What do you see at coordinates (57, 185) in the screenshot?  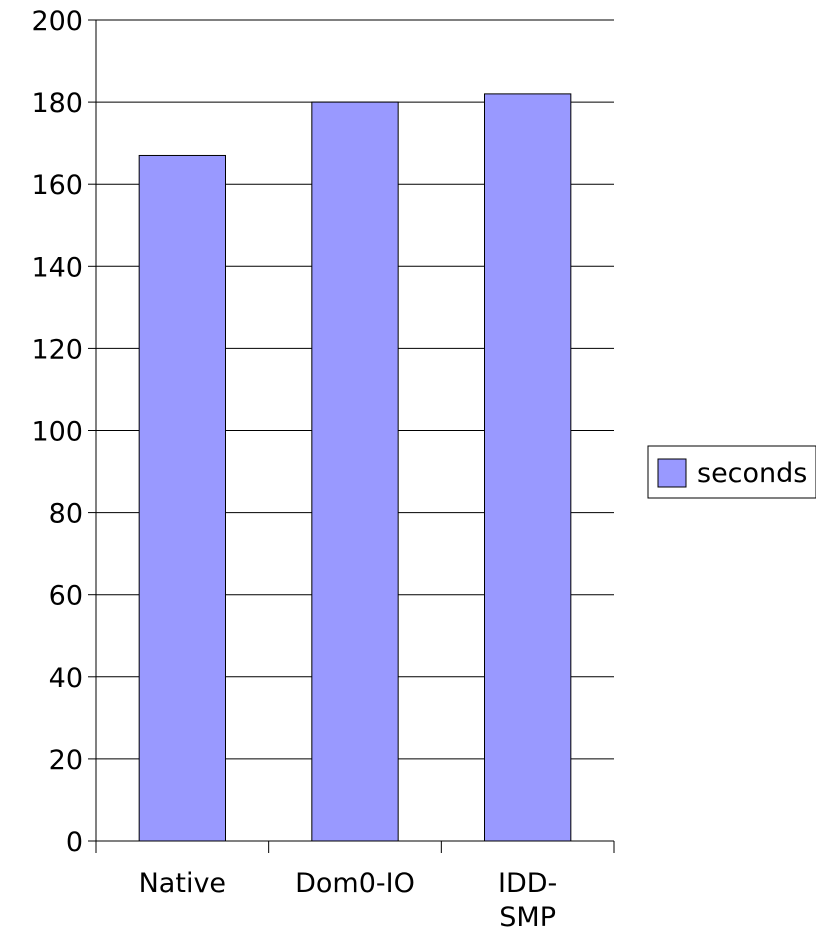 I see `y-tick-label: 160` at bounding box center [57, 185].